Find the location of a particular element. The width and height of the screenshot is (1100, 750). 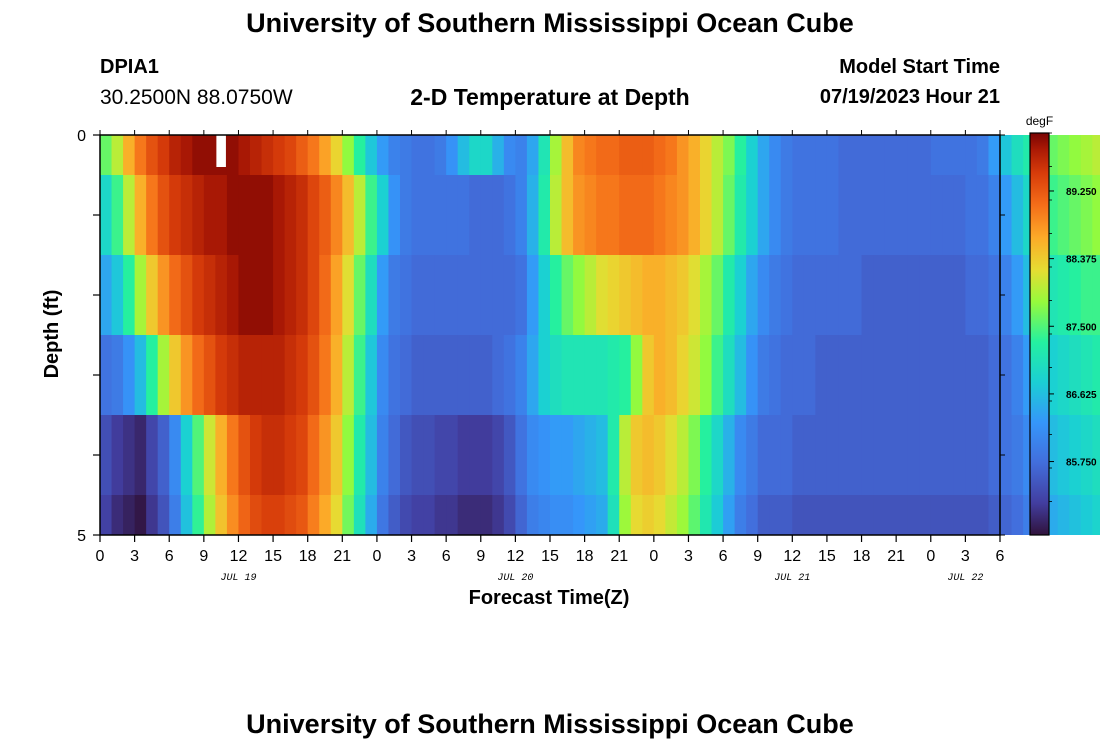

colorbar-unit: degF is located at coordinates (1039, 121).